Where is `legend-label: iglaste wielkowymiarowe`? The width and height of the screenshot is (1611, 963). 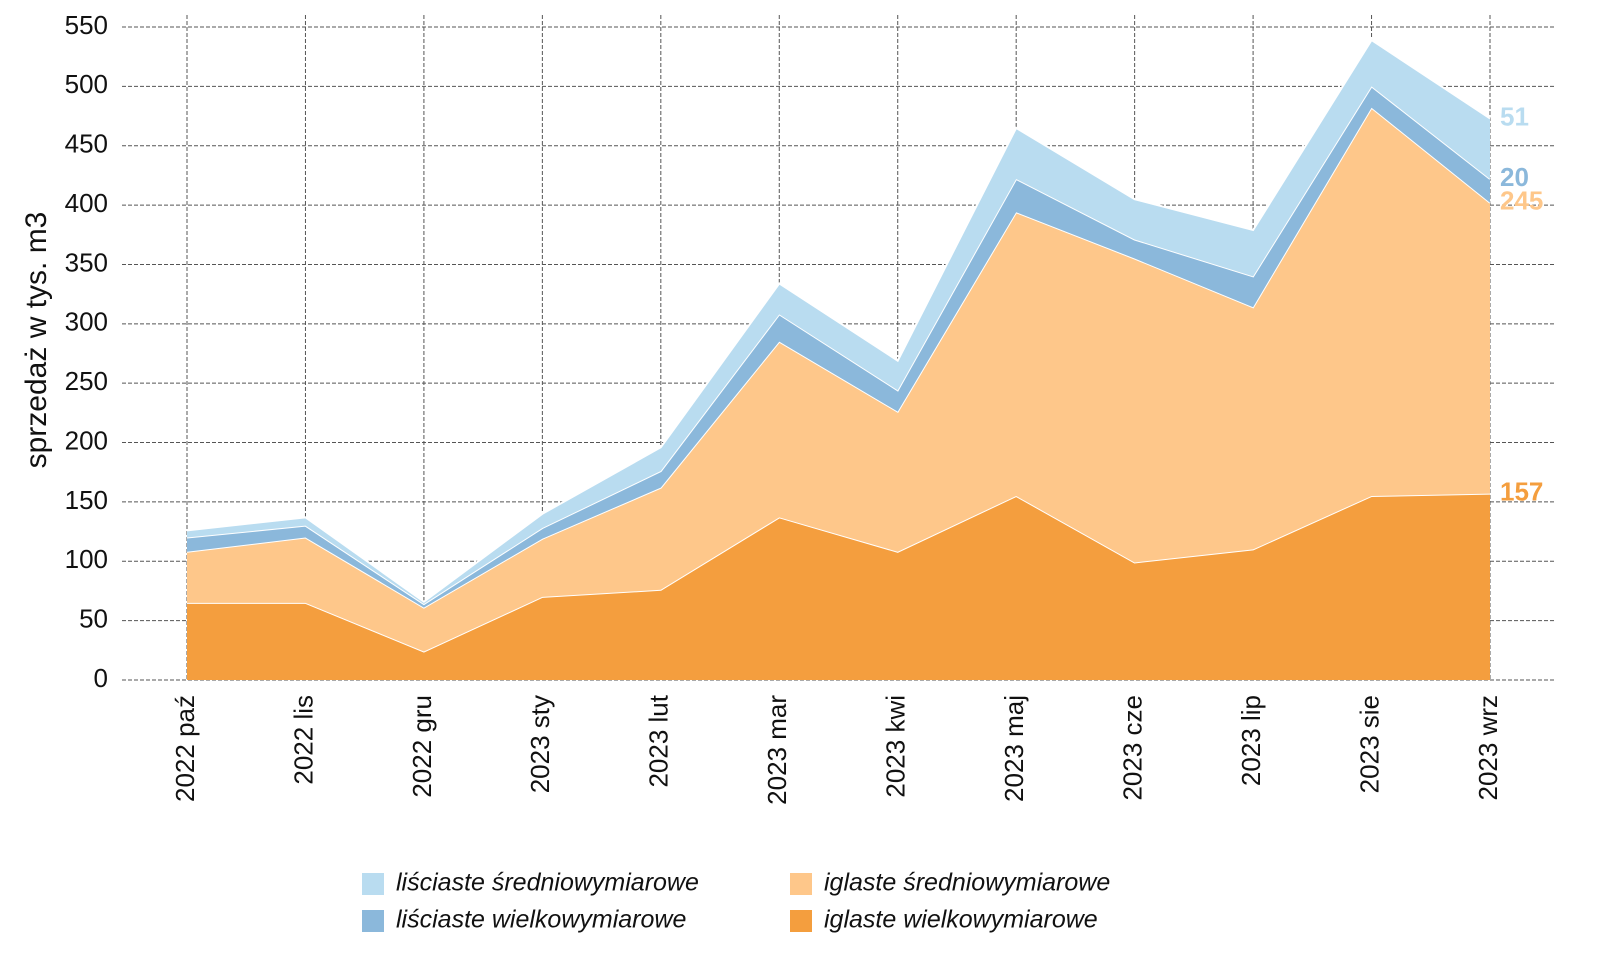 legend-label: iglaste wielkowymiarowe is located at coordinates (961, 920).